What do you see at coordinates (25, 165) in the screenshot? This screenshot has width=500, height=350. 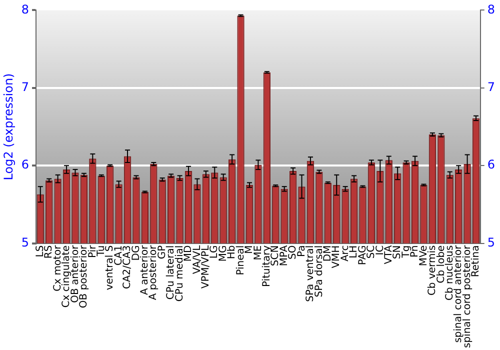 I see `y-tick-label: 6` at bounding box center [25, 165].